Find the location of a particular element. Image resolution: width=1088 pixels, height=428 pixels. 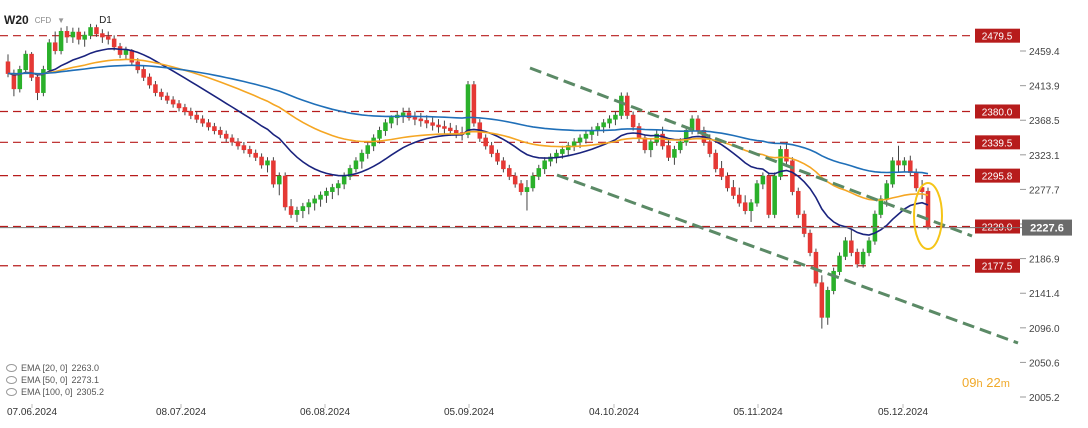

candle-countdown: 09h 22m is located at coordinates (986, 382).